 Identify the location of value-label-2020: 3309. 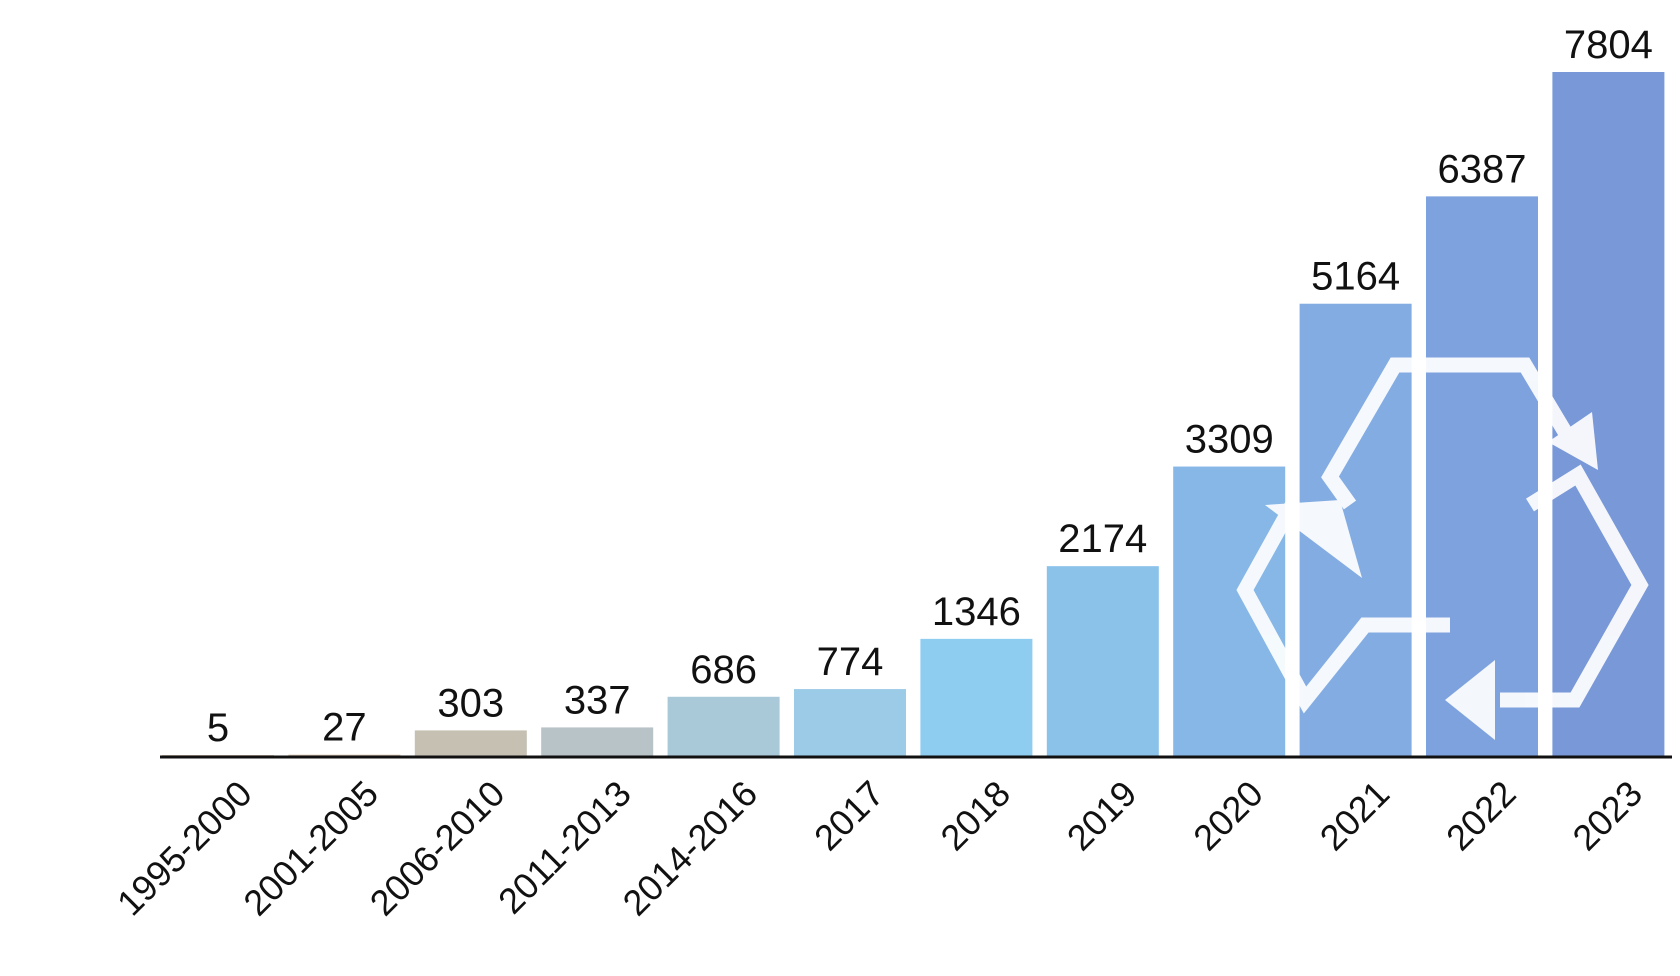
(1229, 440).